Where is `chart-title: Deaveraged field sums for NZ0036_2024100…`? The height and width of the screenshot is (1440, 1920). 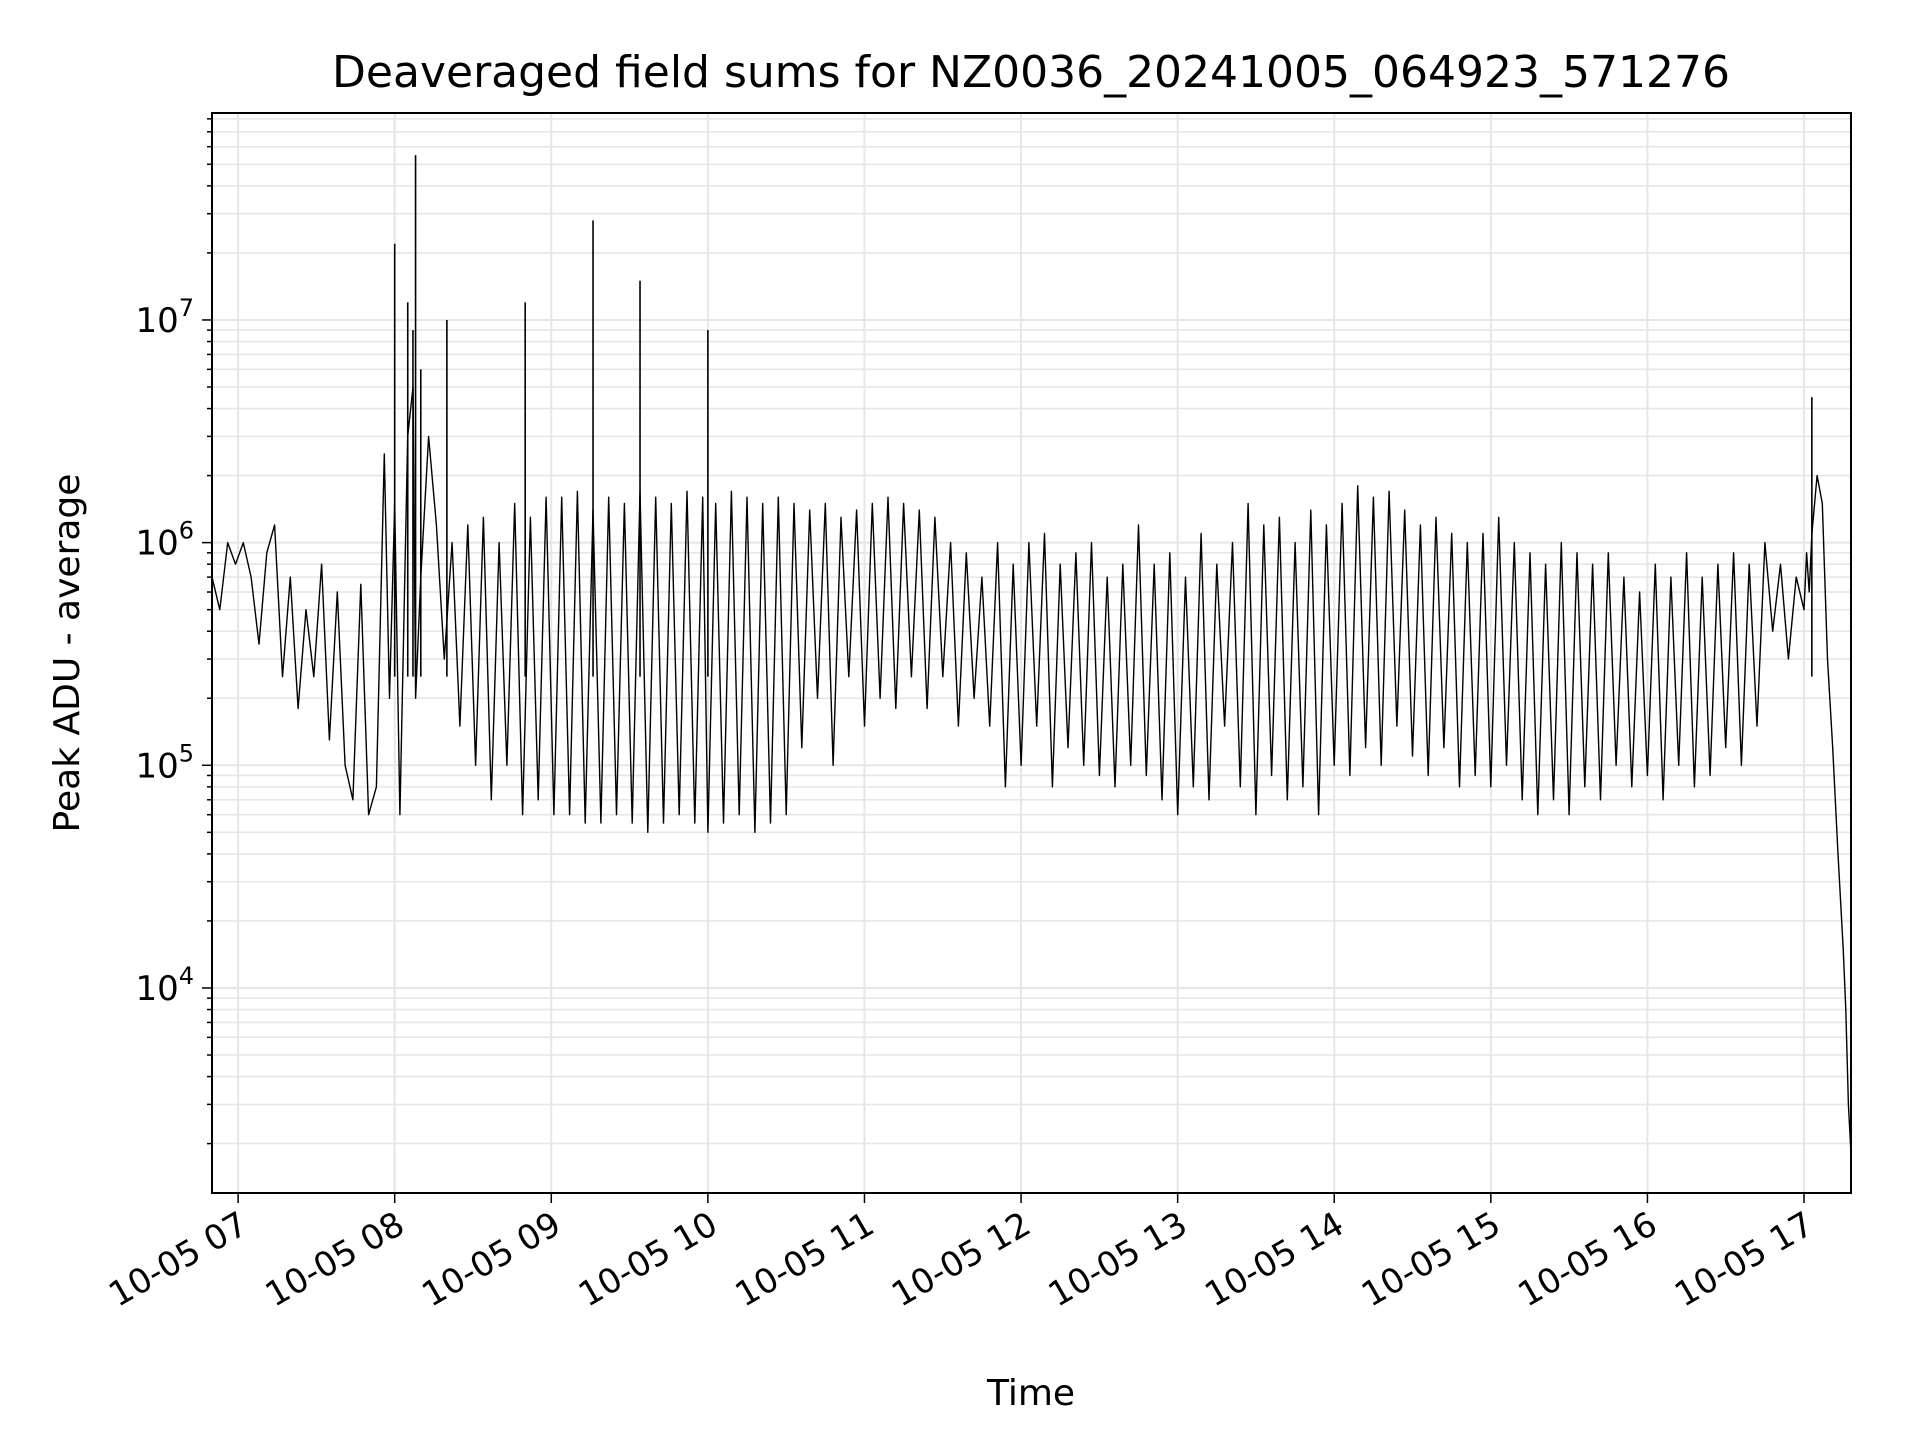
chart-title: Deaveraged field sums for NZ0036_2024100… is located at coordinates (1031, 72).